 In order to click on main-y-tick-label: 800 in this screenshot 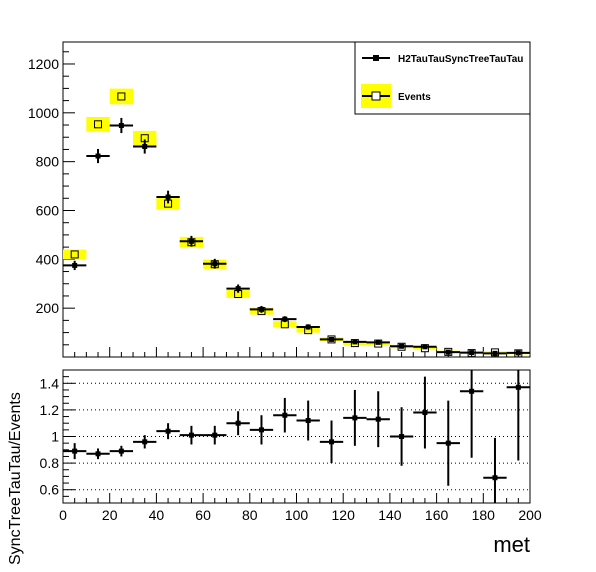, I will do `click(48, 162)`.